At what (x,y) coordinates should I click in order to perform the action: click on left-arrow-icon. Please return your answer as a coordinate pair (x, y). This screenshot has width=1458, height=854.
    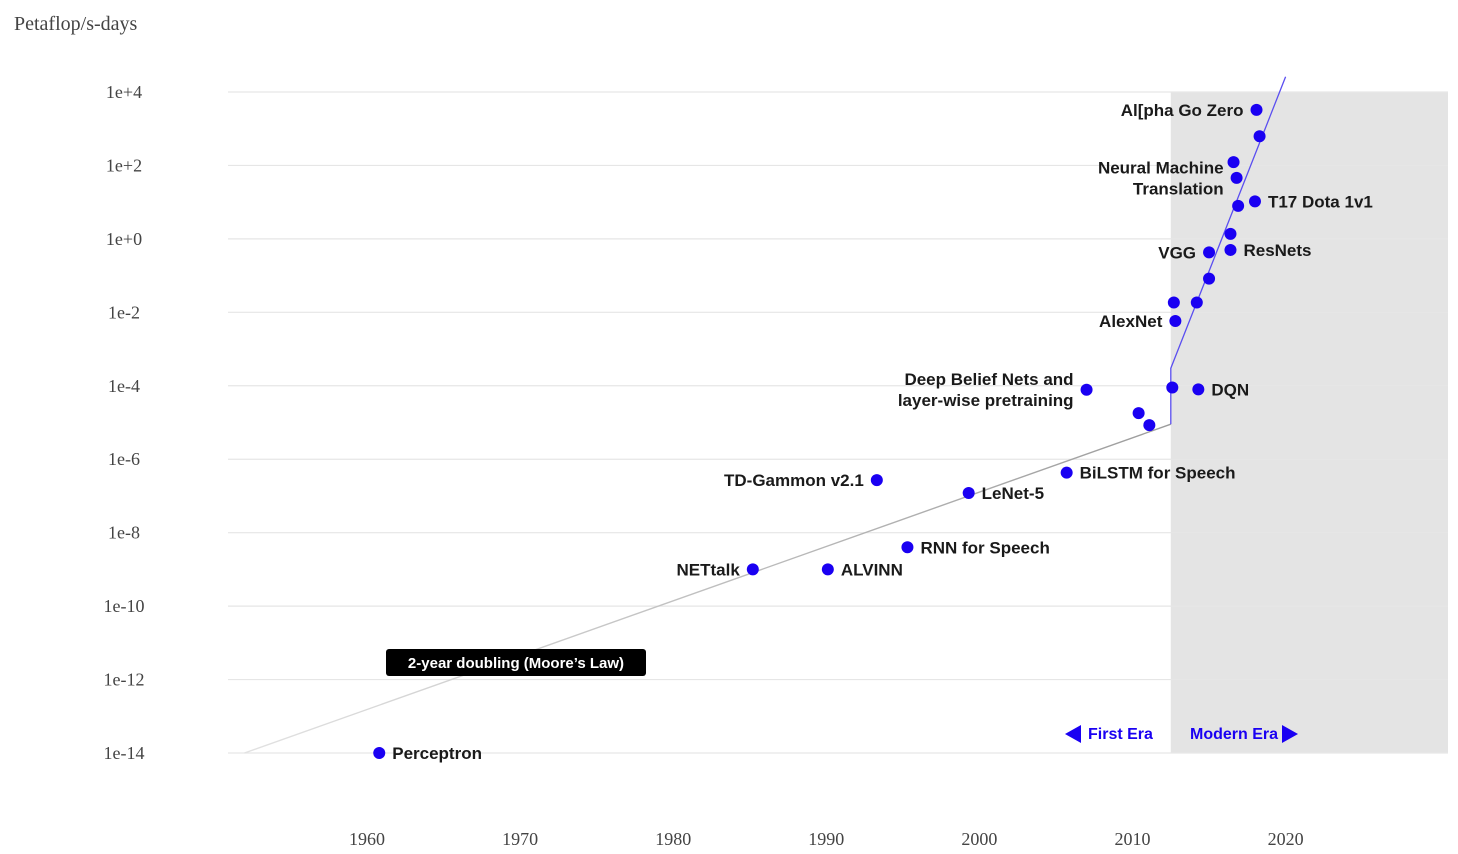
    Looking at the image, I should click on (1073, 734).